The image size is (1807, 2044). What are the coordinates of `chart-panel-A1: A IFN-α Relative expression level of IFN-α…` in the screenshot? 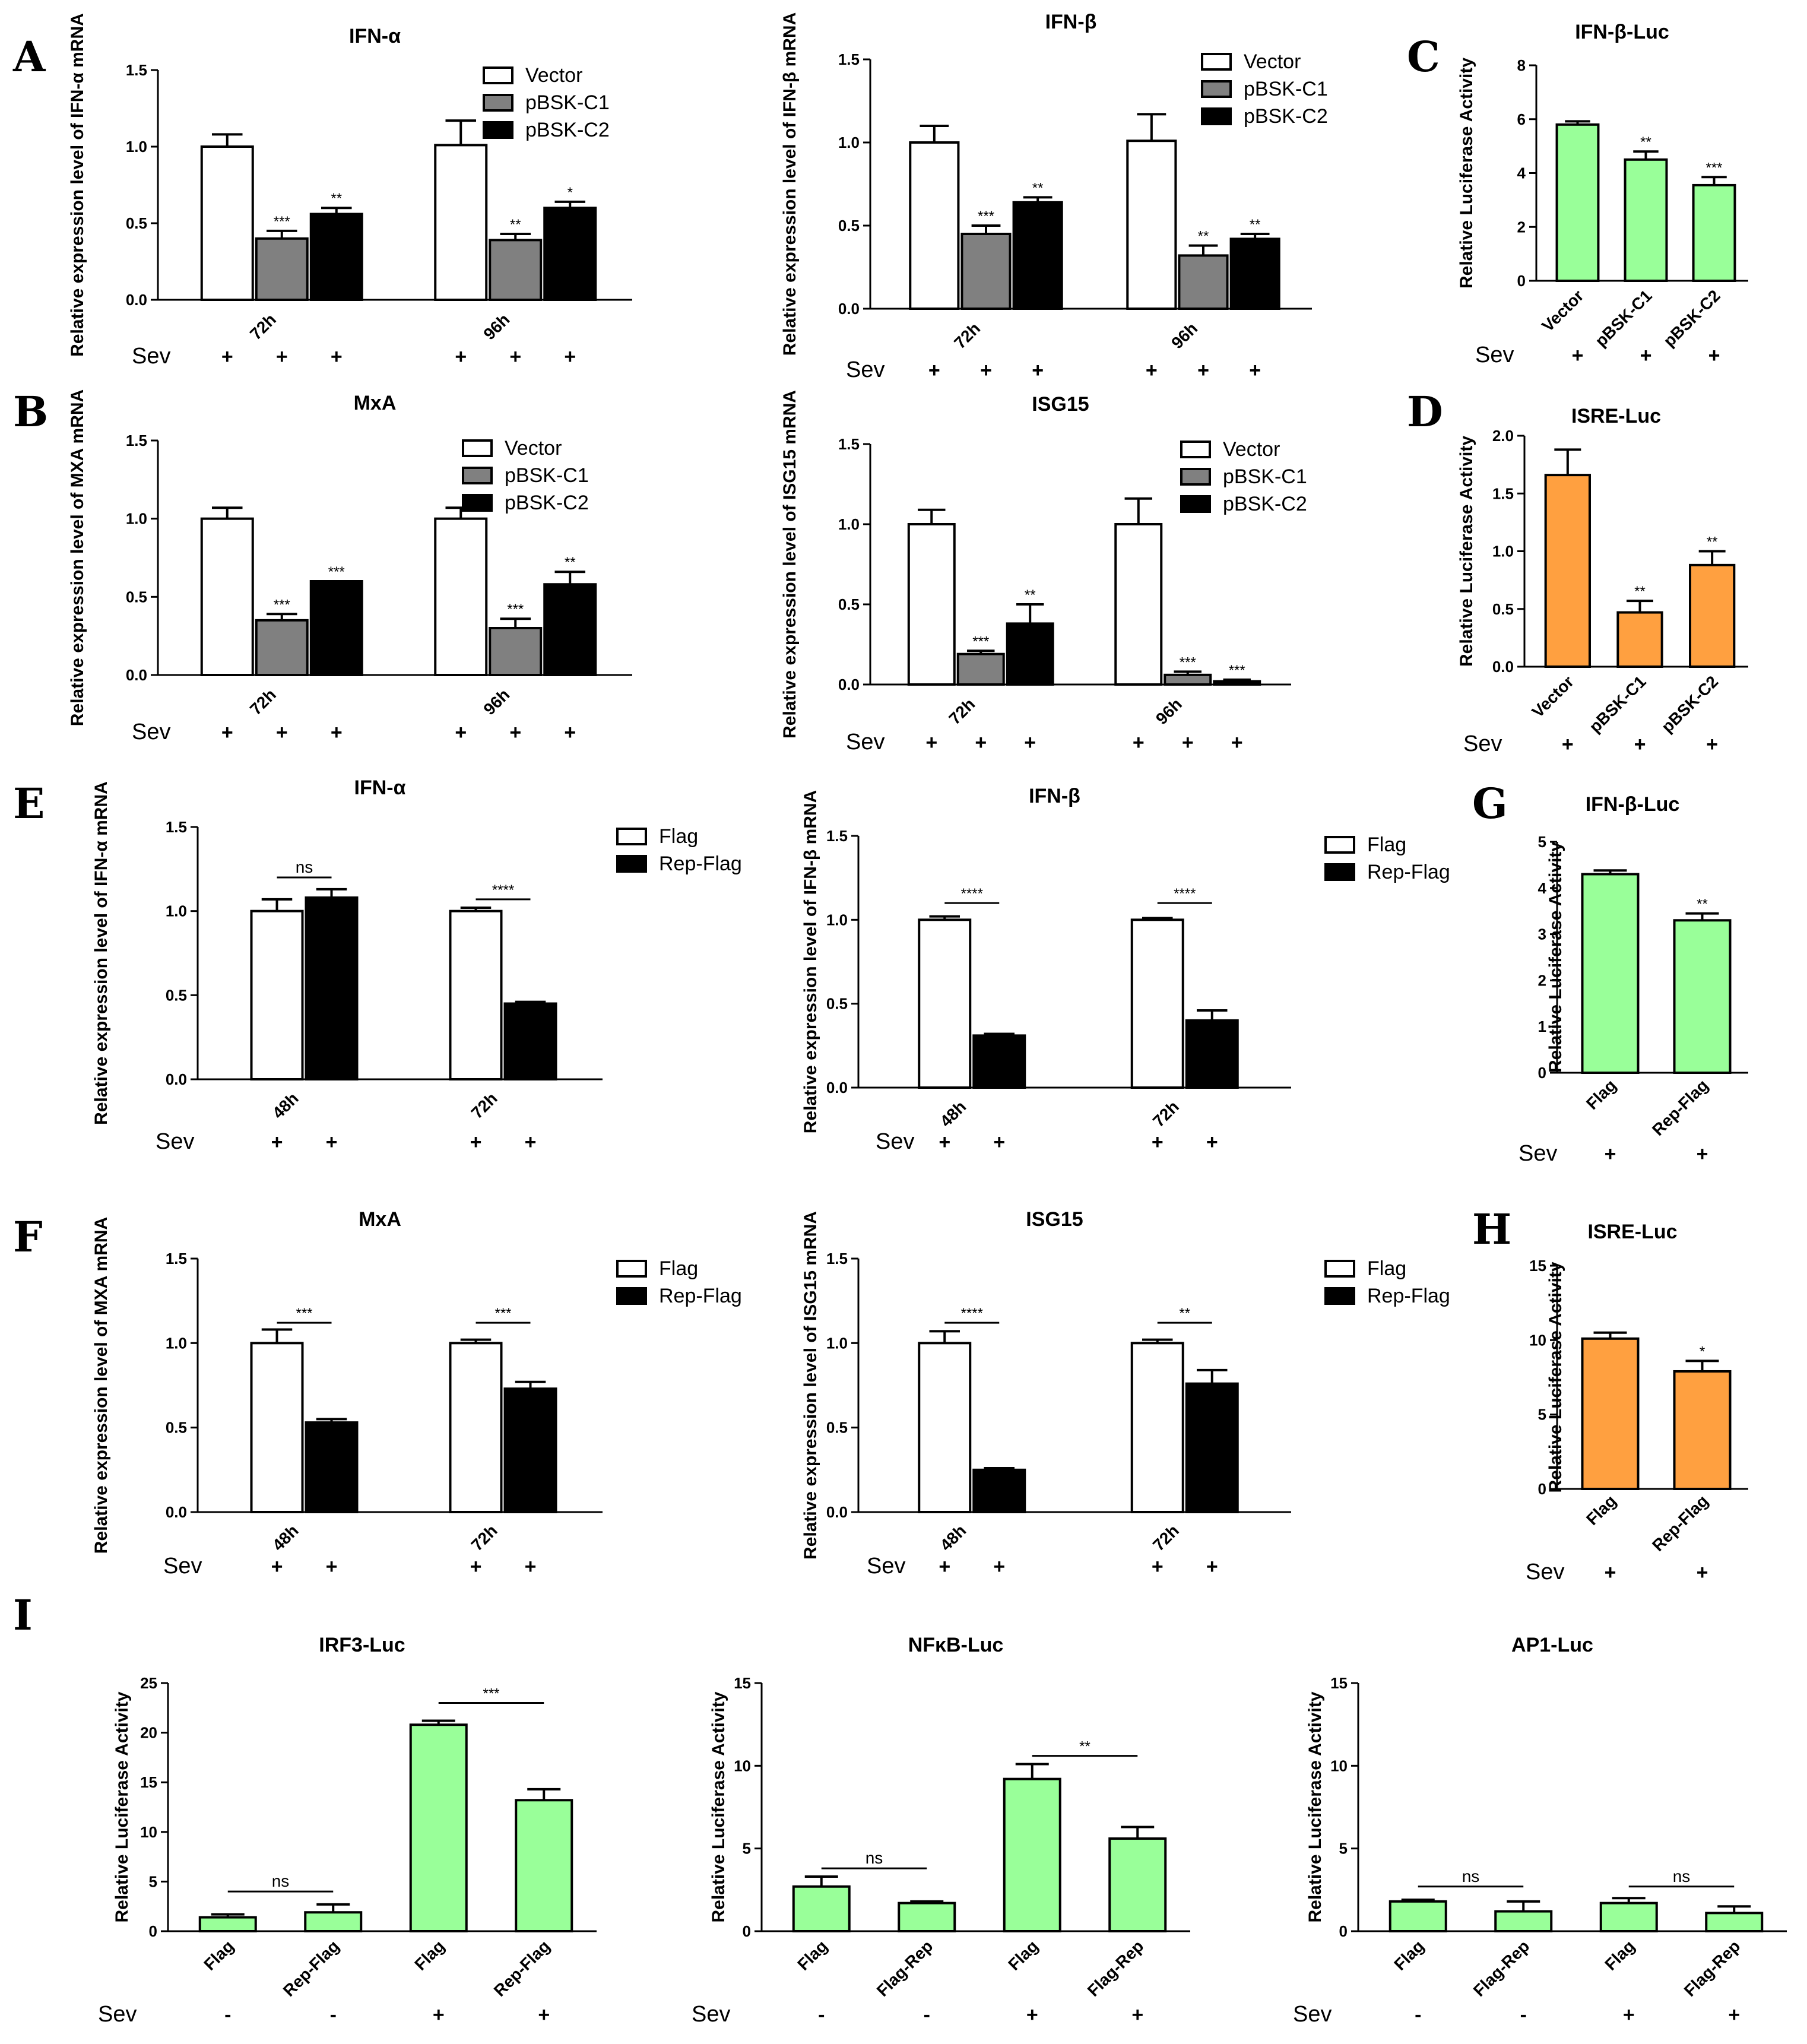 It's located at (322, 191).